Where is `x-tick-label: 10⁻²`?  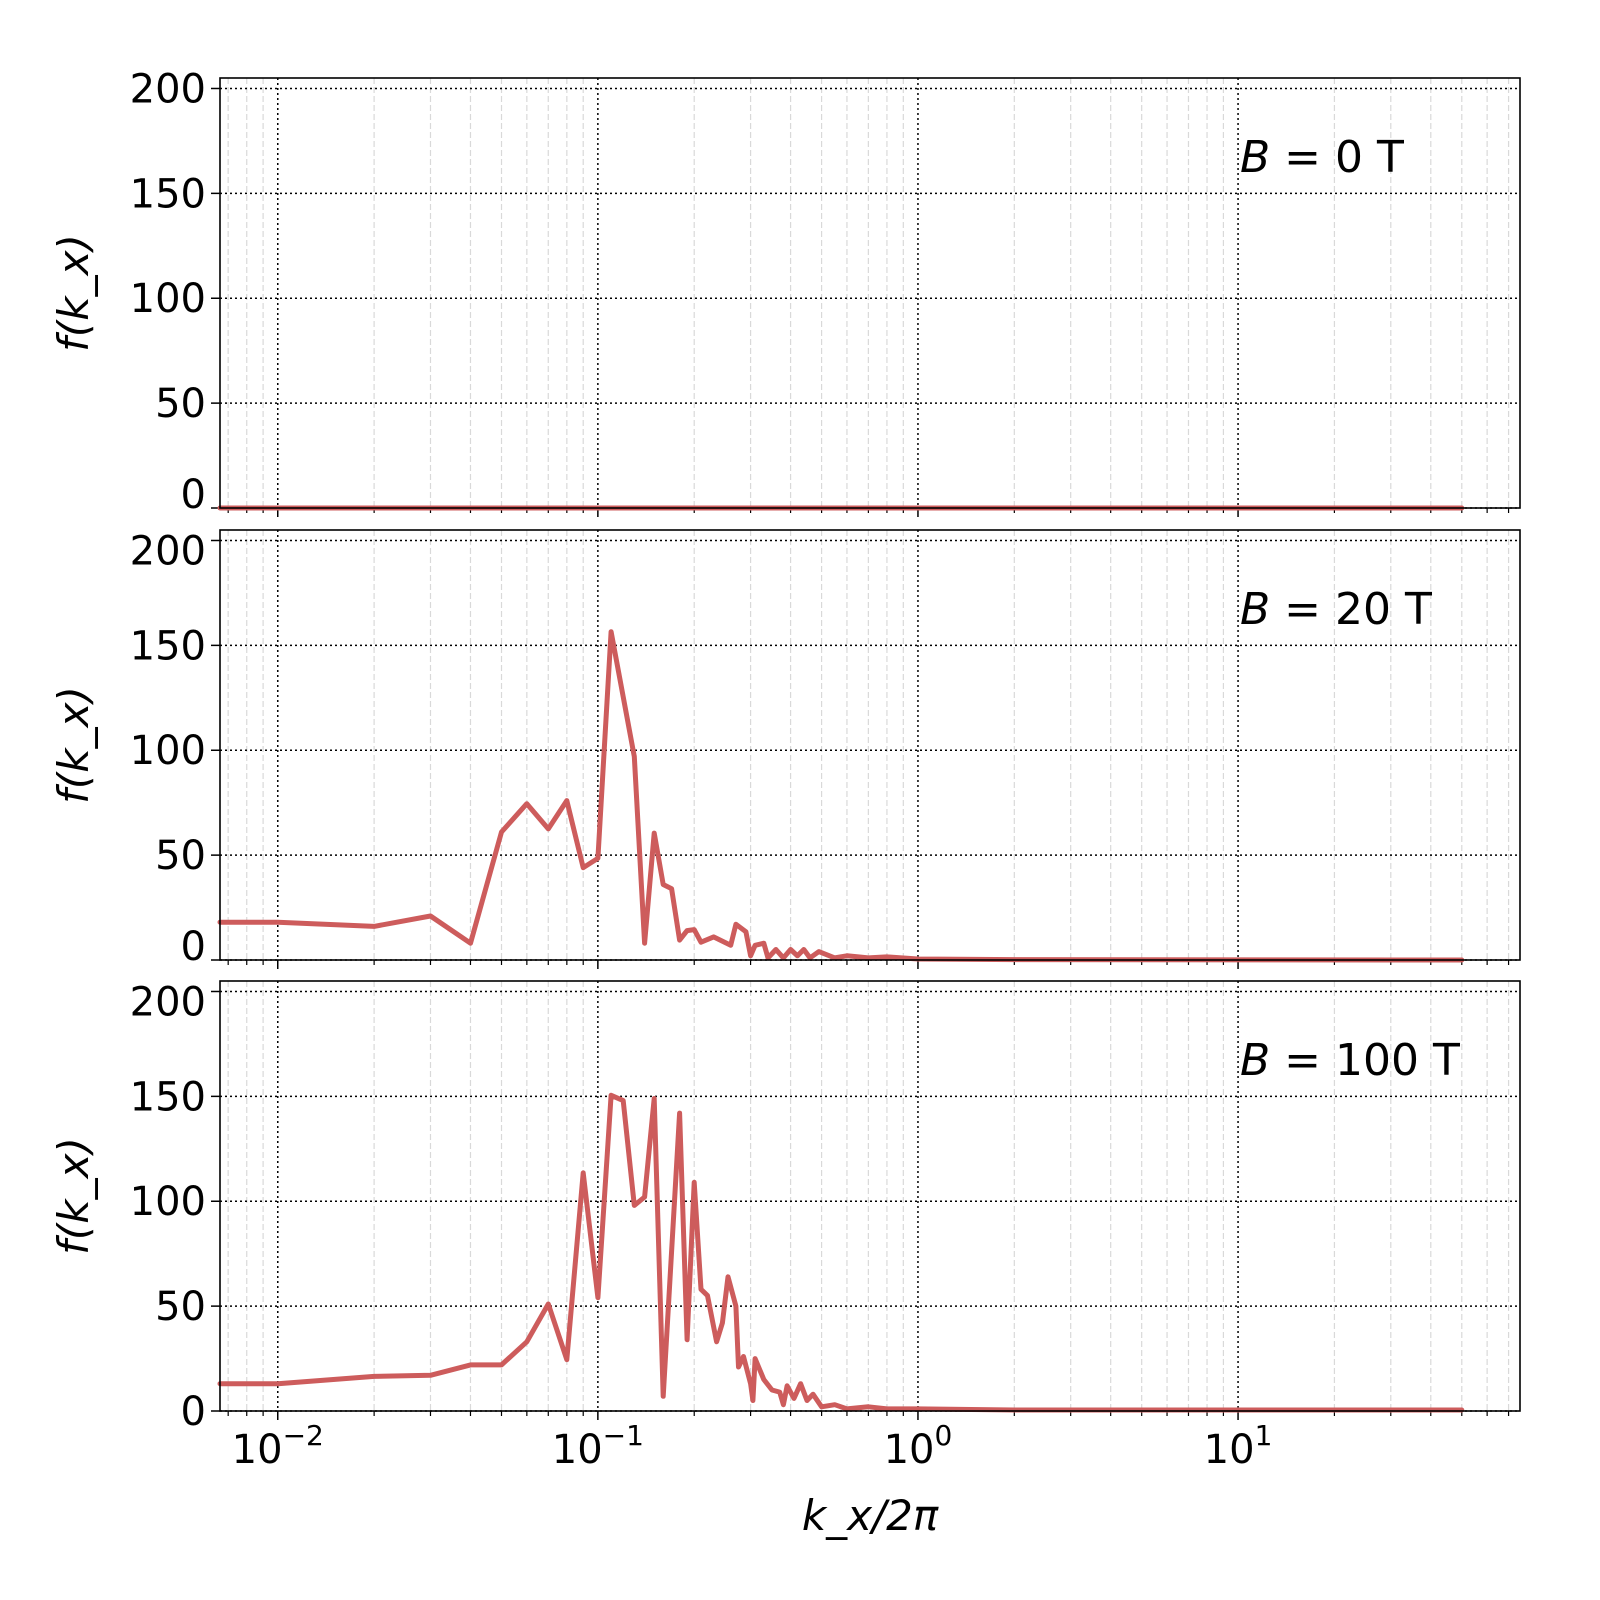 x-tick-label: 10⁻² is located at coordinates (278, 1446).